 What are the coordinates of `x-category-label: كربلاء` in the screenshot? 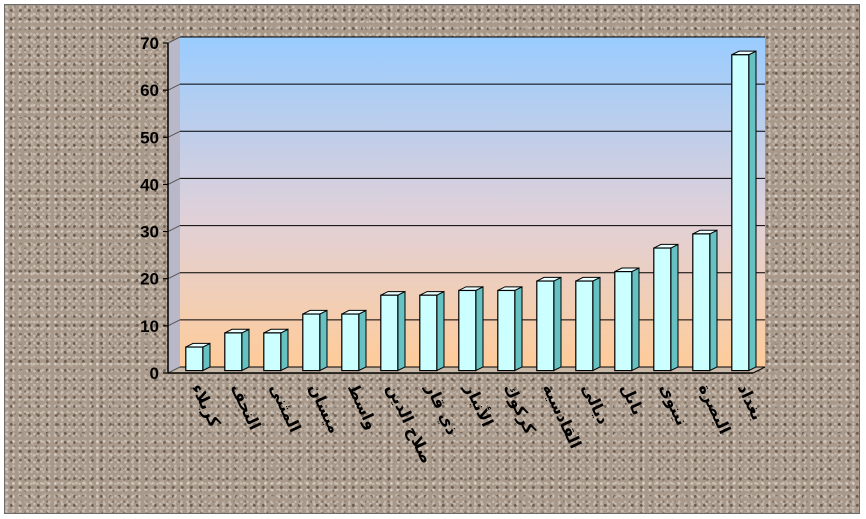 It's located at (206, 406).